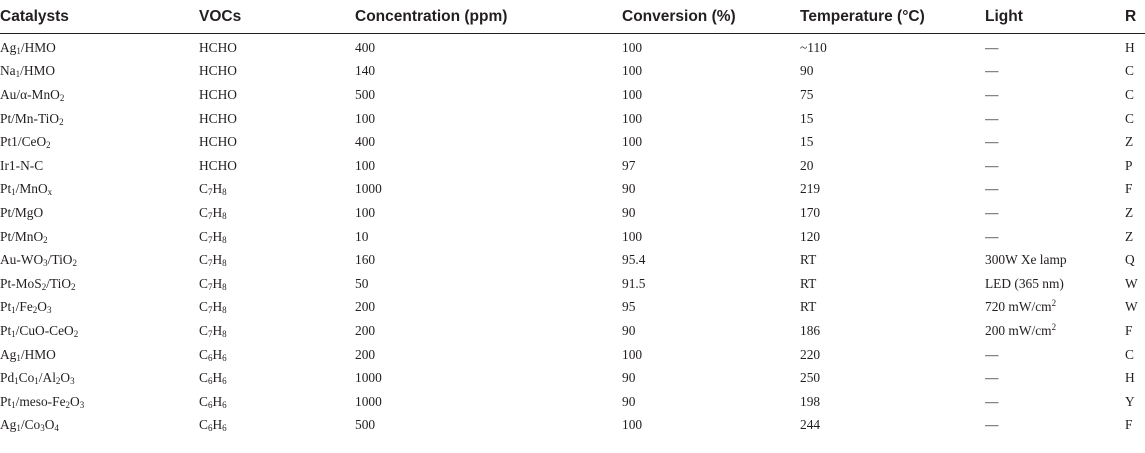  What do you see at coordinates (810, 378) in the screenshot?
I see `temperature-cell: 250` at bounding box center [810, 378].